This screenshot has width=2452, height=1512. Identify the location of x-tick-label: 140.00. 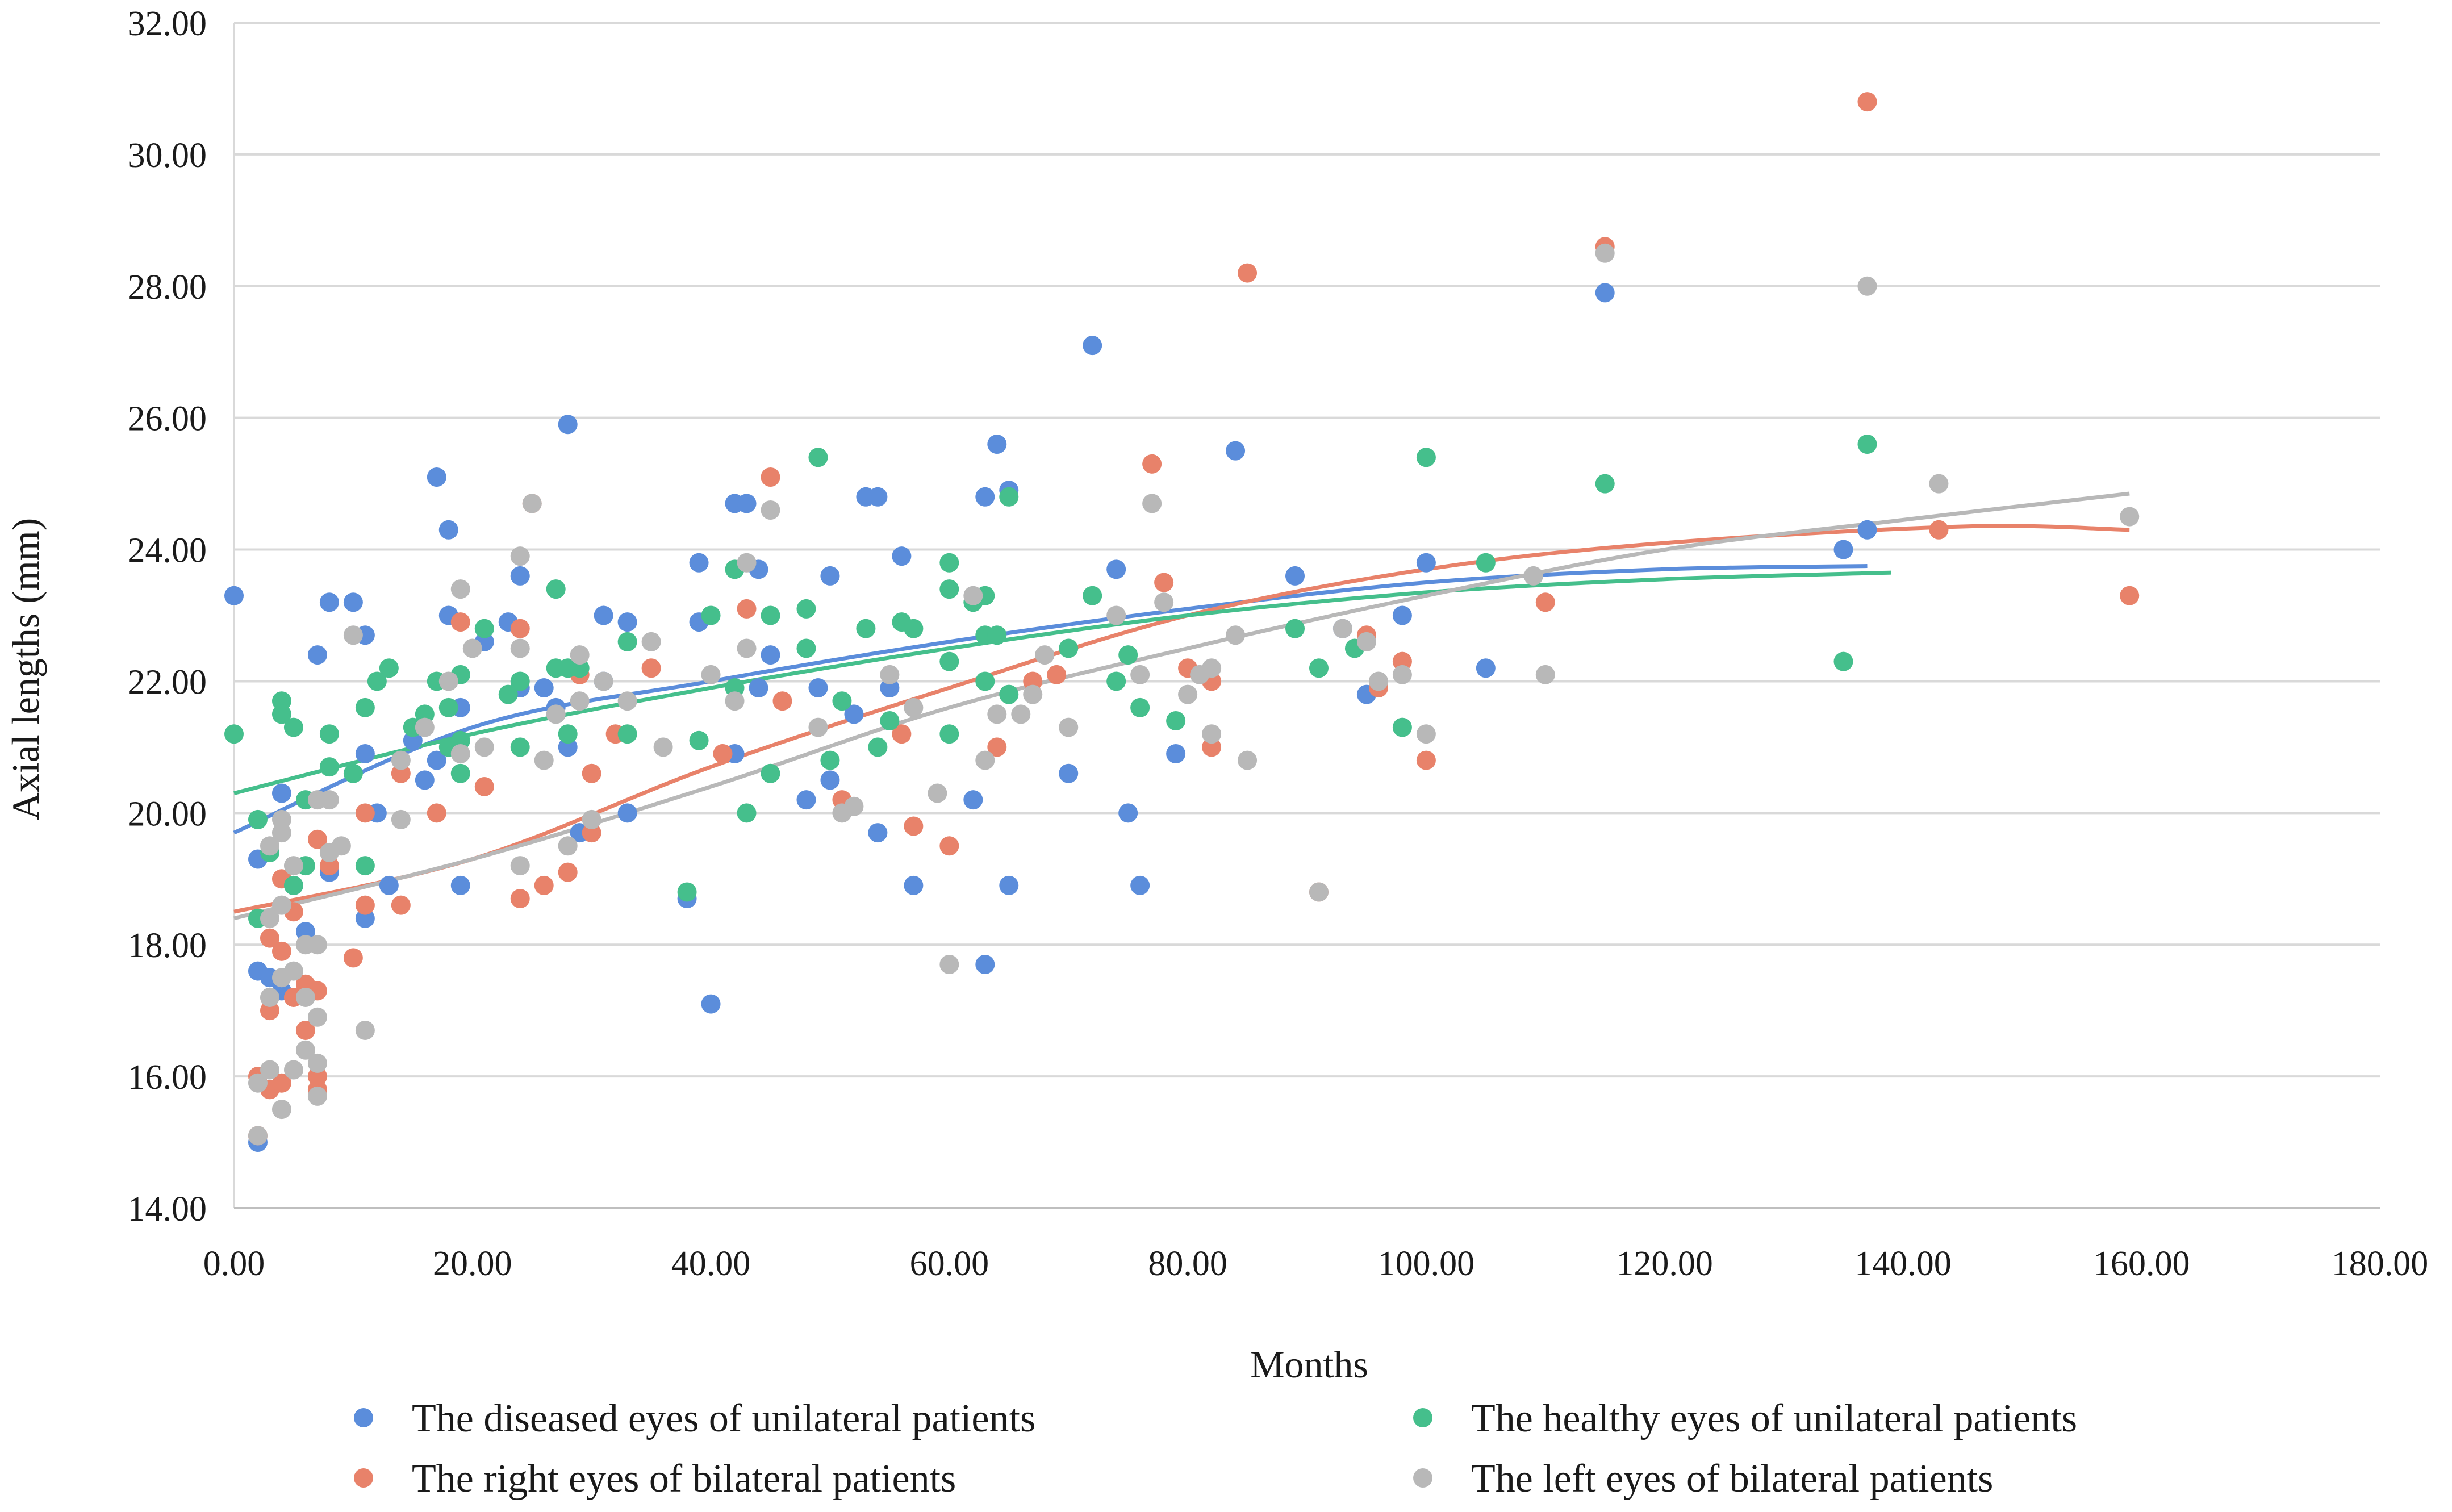
(1903, 1263).